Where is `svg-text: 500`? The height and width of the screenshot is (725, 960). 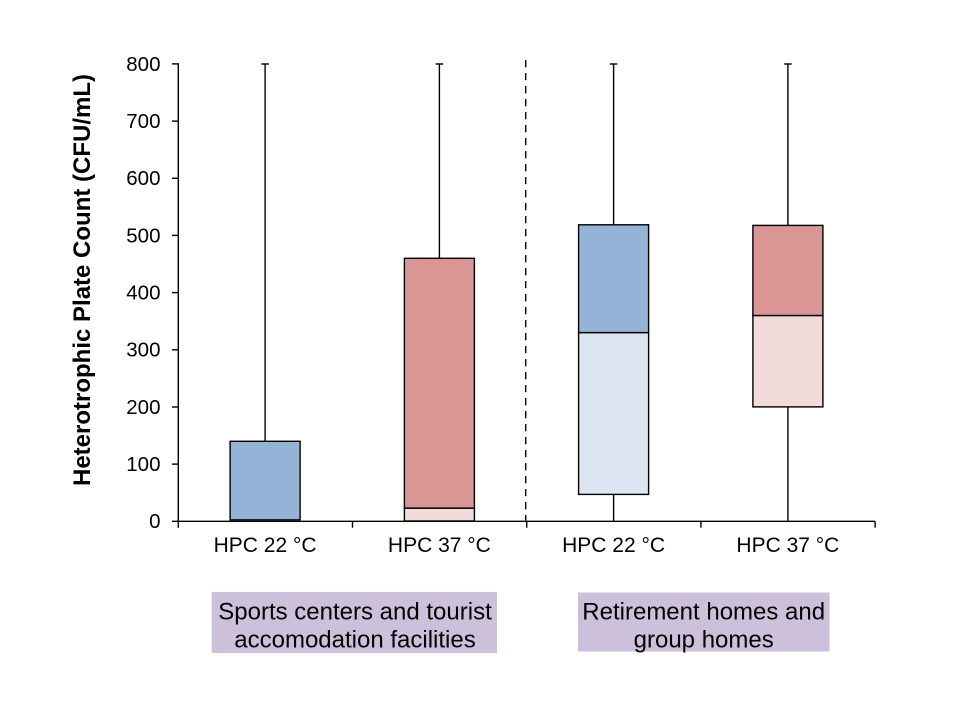
svg-text: 500 is located at coordinates (143, 235).